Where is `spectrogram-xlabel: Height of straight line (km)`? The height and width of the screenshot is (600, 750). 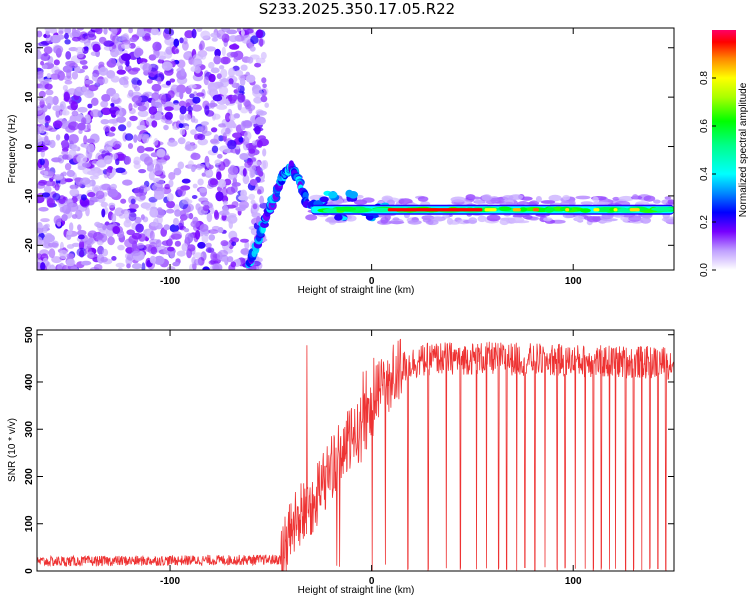 spectrogram-xlabel: Height of straight line (km) is located at coordinates (356, 290).